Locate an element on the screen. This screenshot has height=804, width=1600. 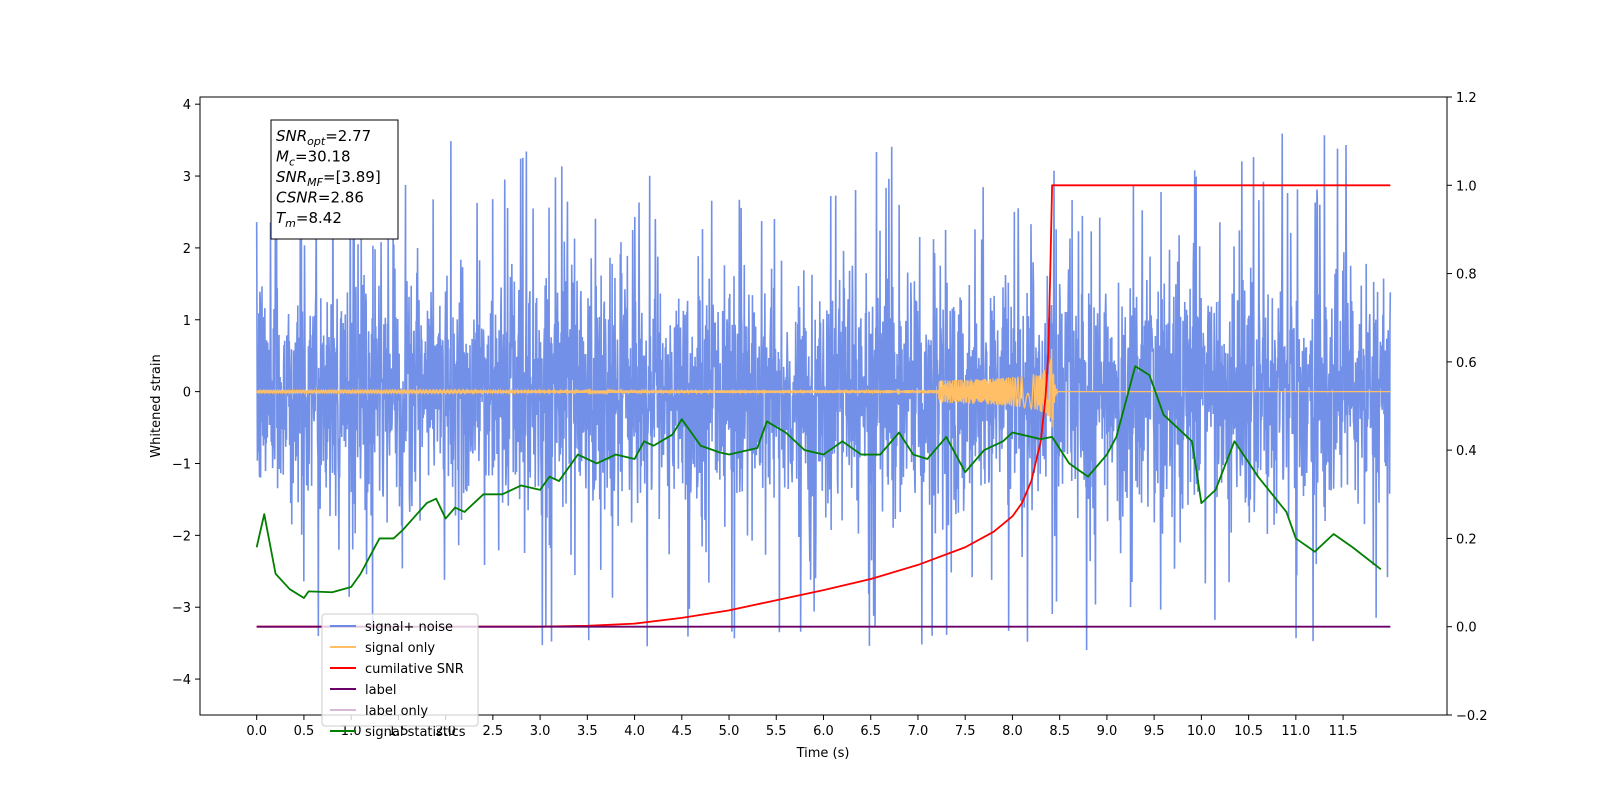
info-var: CSNR is located at coordinates (297, 198).